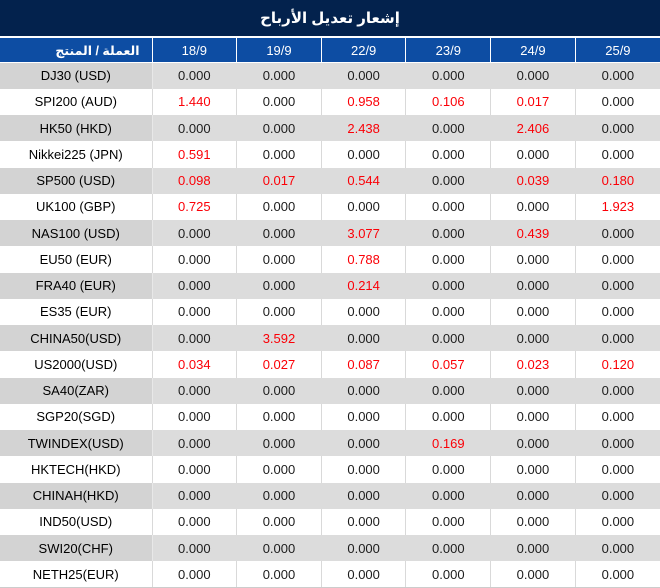 Image resolution: width=660 pixels, height=588 pixels. Describe the element at coordinates (364, 364) in the screenshot. I see `adjustment-value-cell: 0.087` at that location.